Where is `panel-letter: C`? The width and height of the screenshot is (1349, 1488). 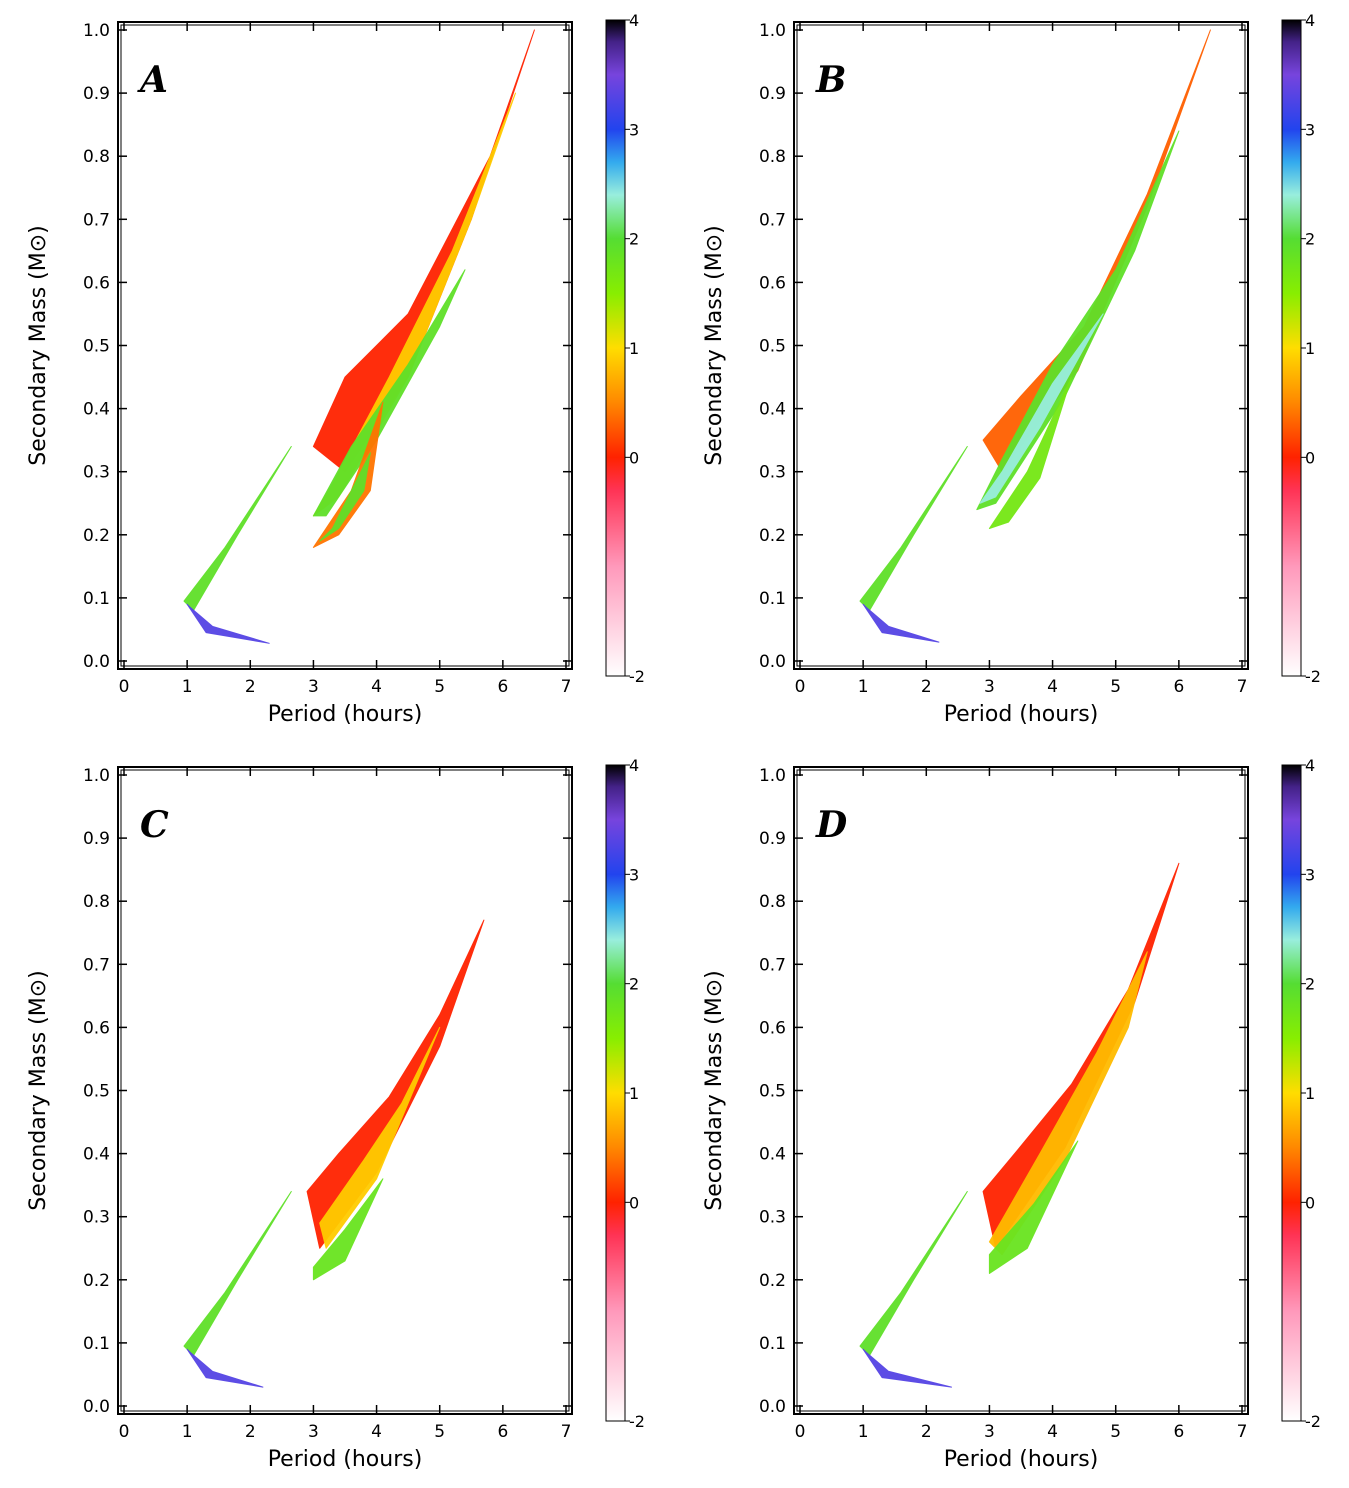
panel-letter: C is located at coordinates (154, 825).